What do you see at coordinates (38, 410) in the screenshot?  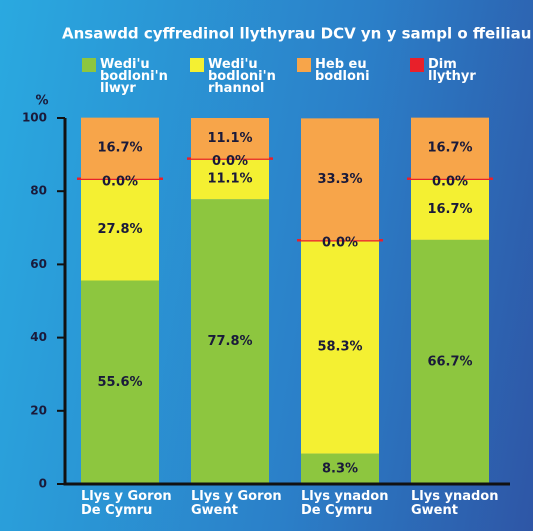 I see `y-tick-label: 20` at bounding box center [38, 410].